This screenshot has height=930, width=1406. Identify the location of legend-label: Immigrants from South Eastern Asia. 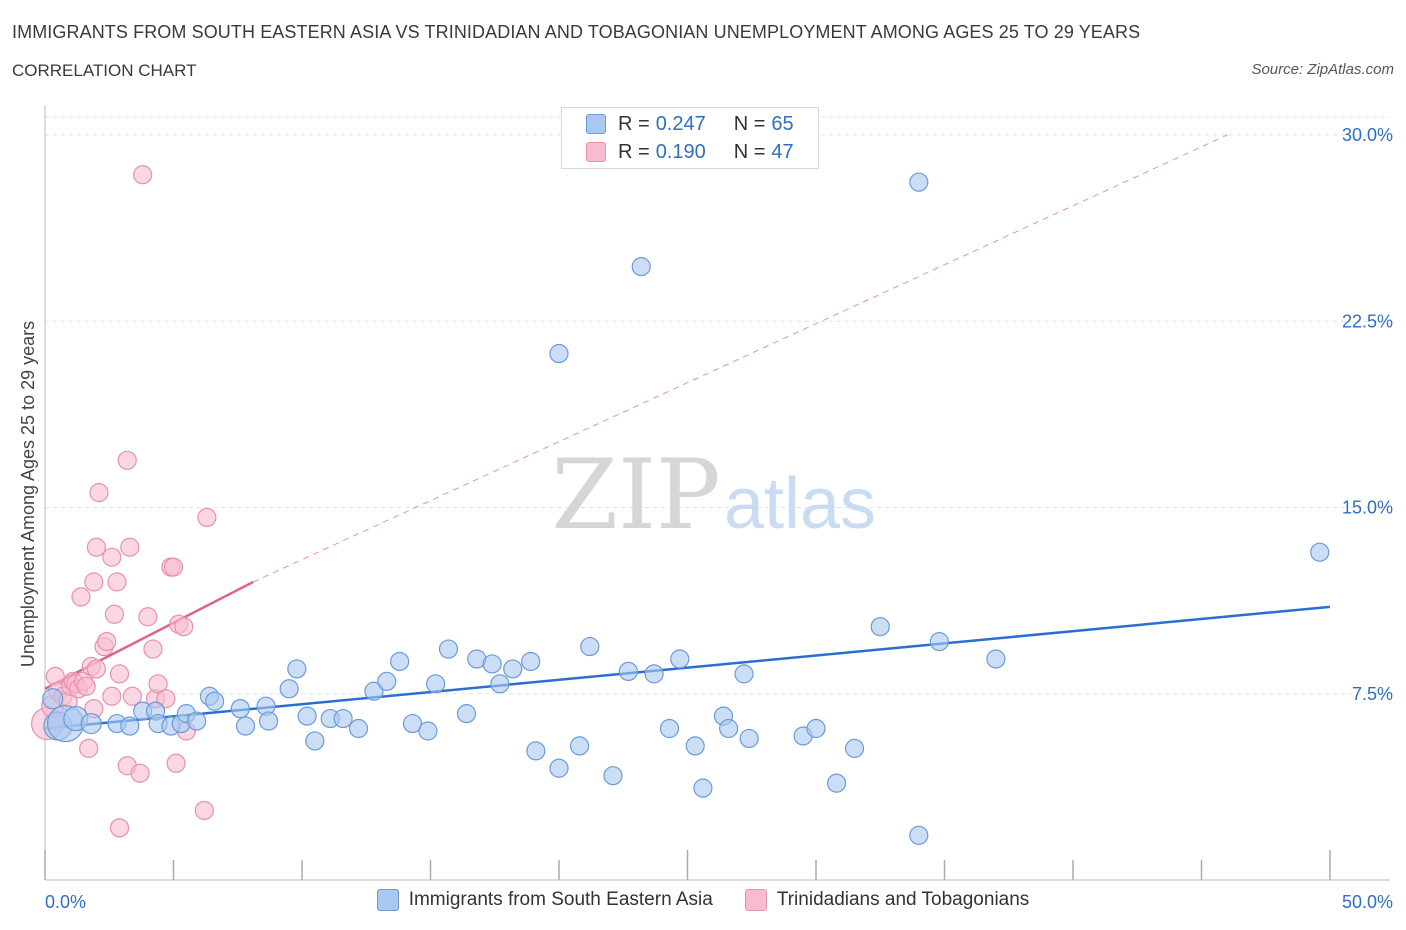
(560, 899).